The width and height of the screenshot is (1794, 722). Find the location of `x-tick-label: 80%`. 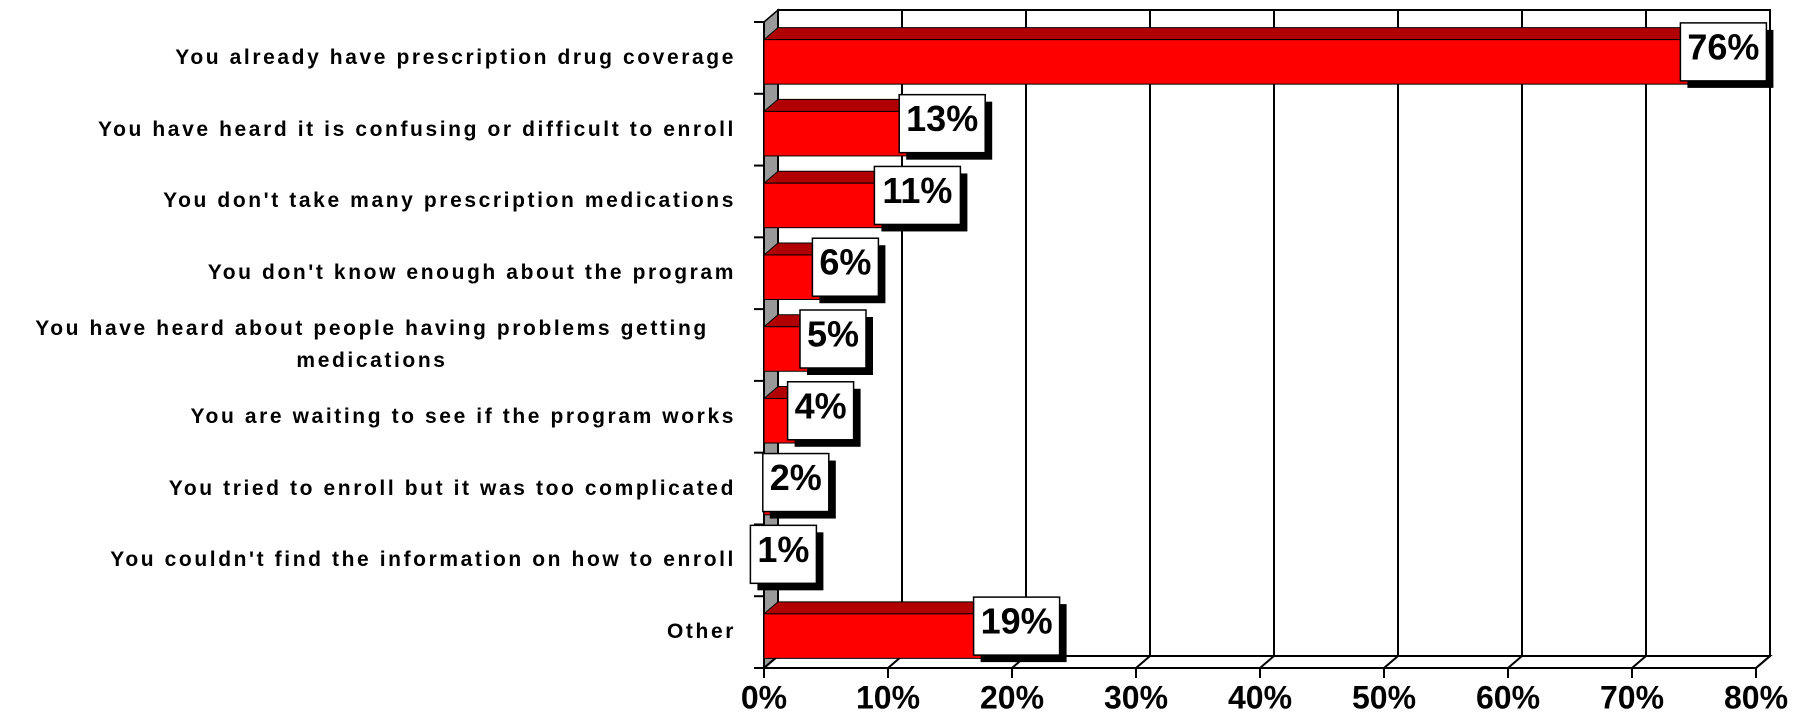

x-tick-label: 80% is located at coordinates (1756, 697).